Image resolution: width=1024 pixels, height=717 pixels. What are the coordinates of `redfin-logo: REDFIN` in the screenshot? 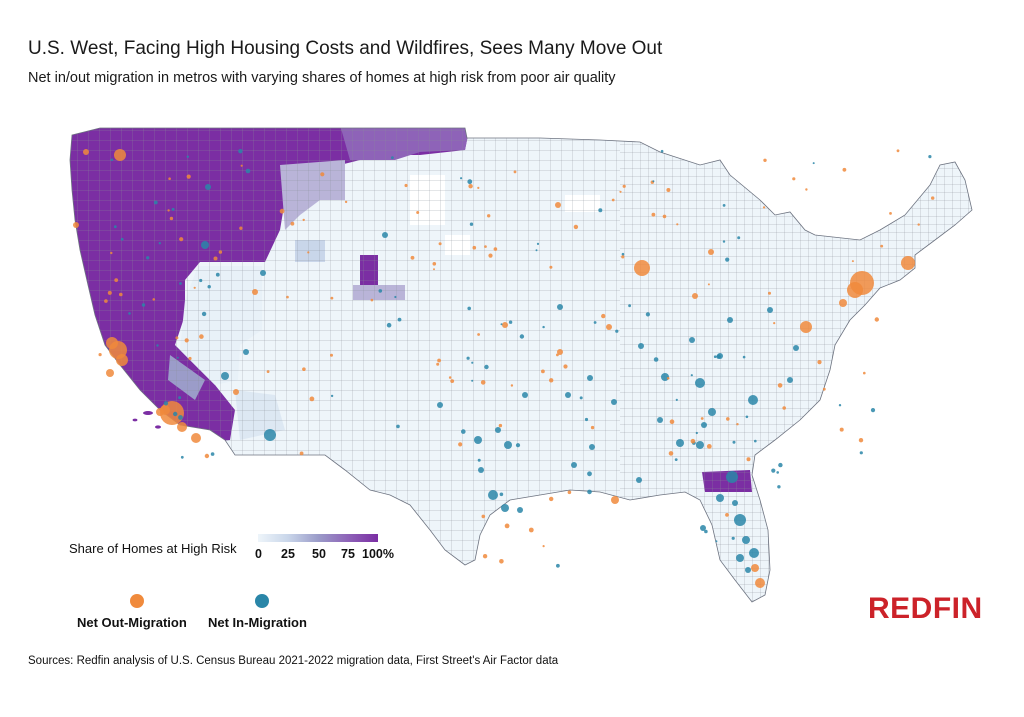 It's located at (925, 608).